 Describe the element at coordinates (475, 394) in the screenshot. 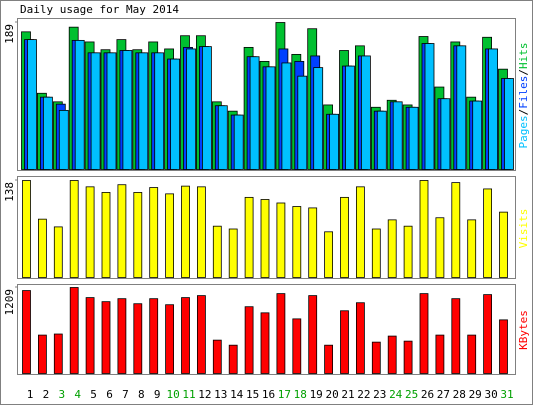

I see `x-tick-label: 29` at that location.